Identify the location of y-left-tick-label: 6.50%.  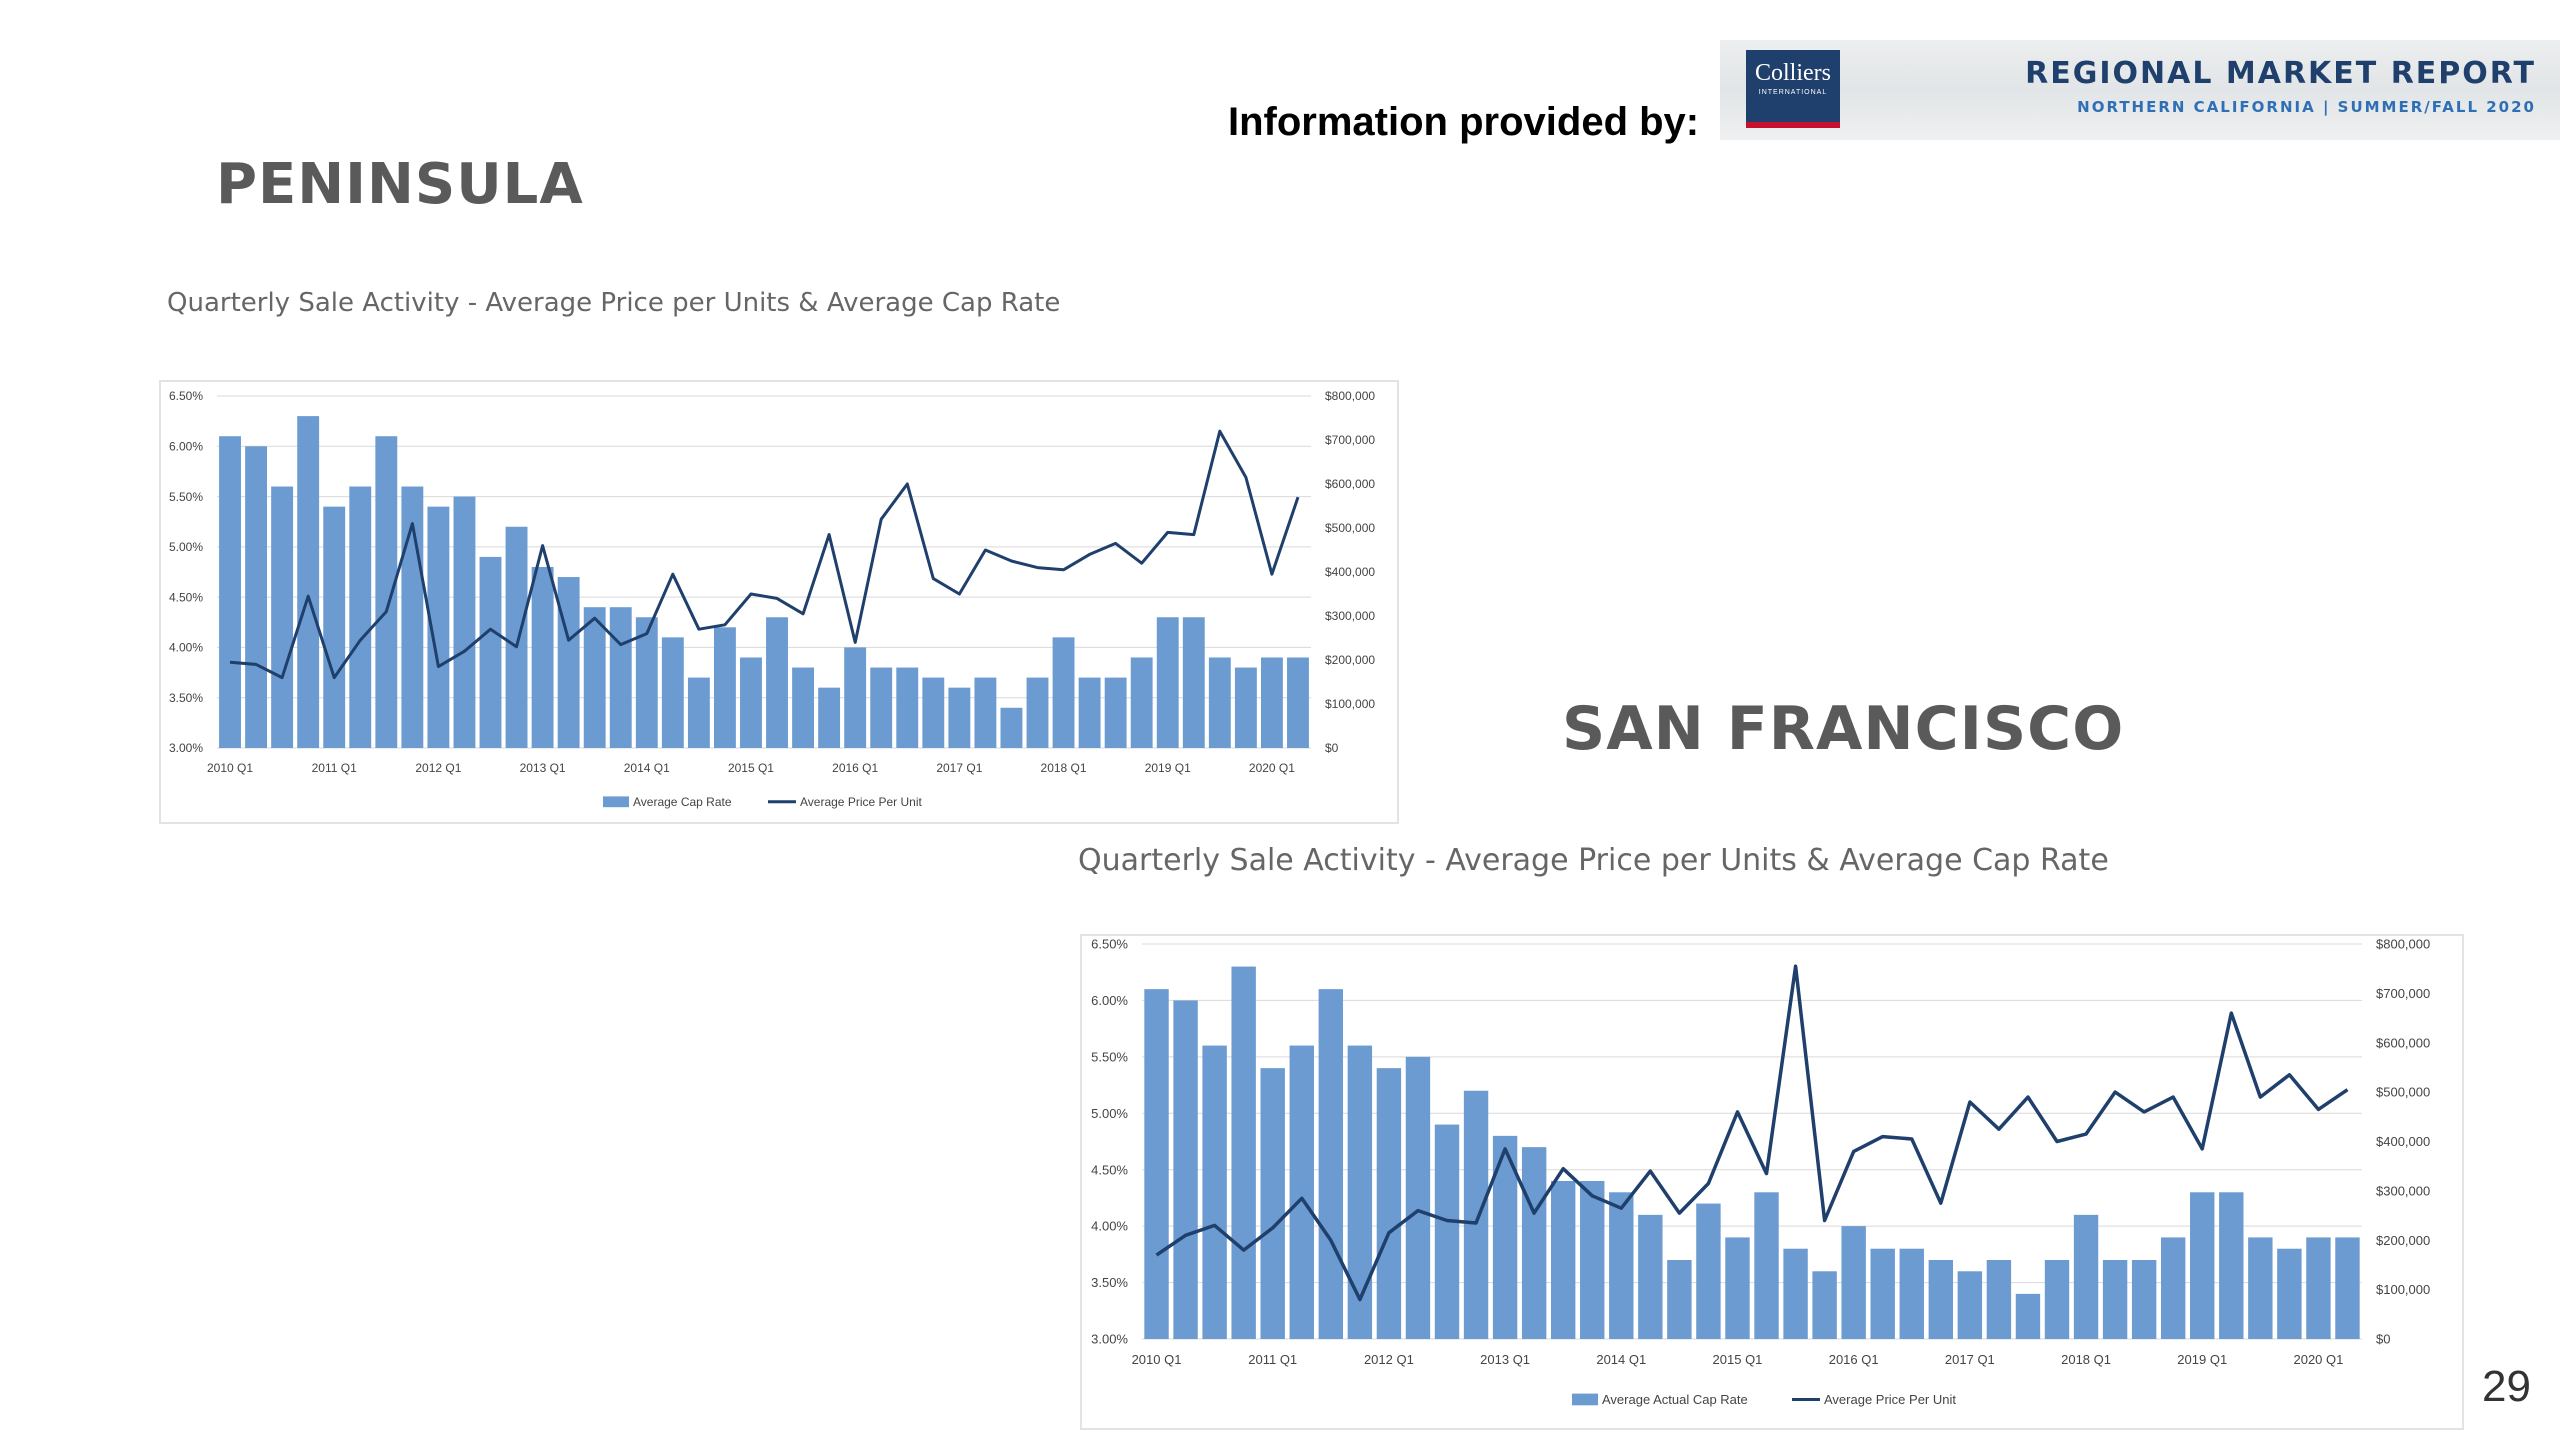
(1109, 944).